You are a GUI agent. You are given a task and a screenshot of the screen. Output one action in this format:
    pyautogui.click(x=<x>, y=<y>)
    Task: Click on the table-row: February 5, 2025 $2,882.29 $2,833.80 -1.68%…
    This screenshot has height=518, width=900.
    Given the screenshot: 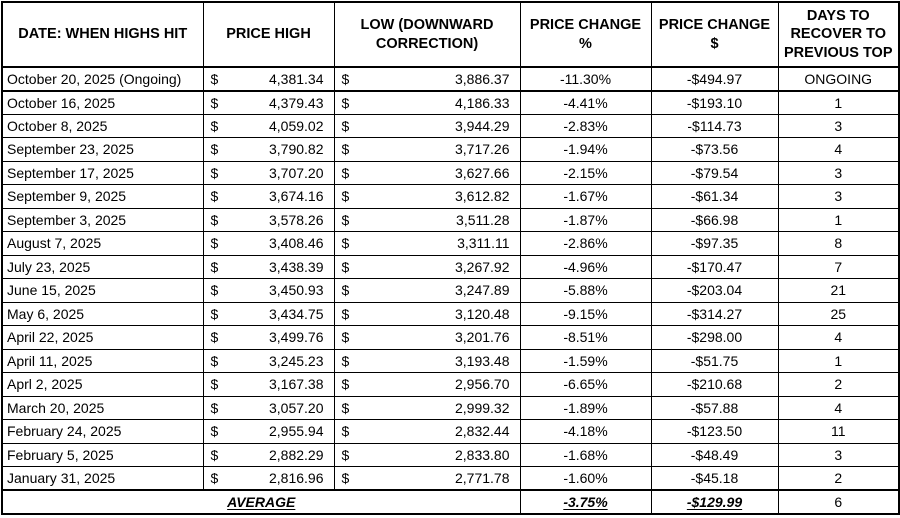 What is the action you would take?
    pyautogui.click(x=450, y=454)
    